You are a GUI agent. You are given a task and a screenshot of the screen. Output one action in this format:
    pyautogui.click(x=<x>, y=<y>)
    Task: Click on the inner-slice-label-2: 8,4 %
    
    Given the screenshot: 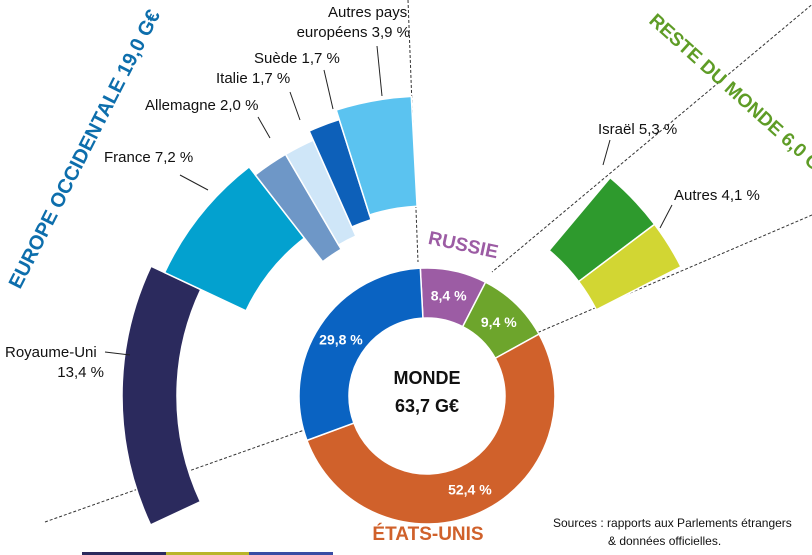 What is the action you would take?
    pyautogui.click(x=449, y=295)
    